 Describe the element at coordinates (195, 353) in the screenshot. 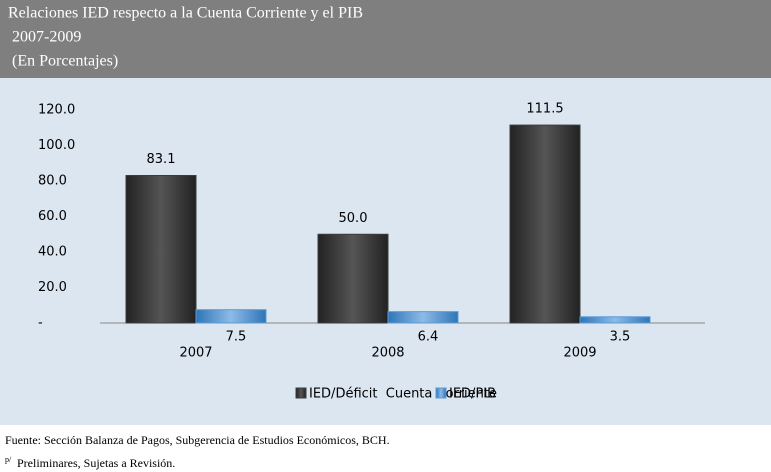

I see `x-tick-label: 2007` at that location.